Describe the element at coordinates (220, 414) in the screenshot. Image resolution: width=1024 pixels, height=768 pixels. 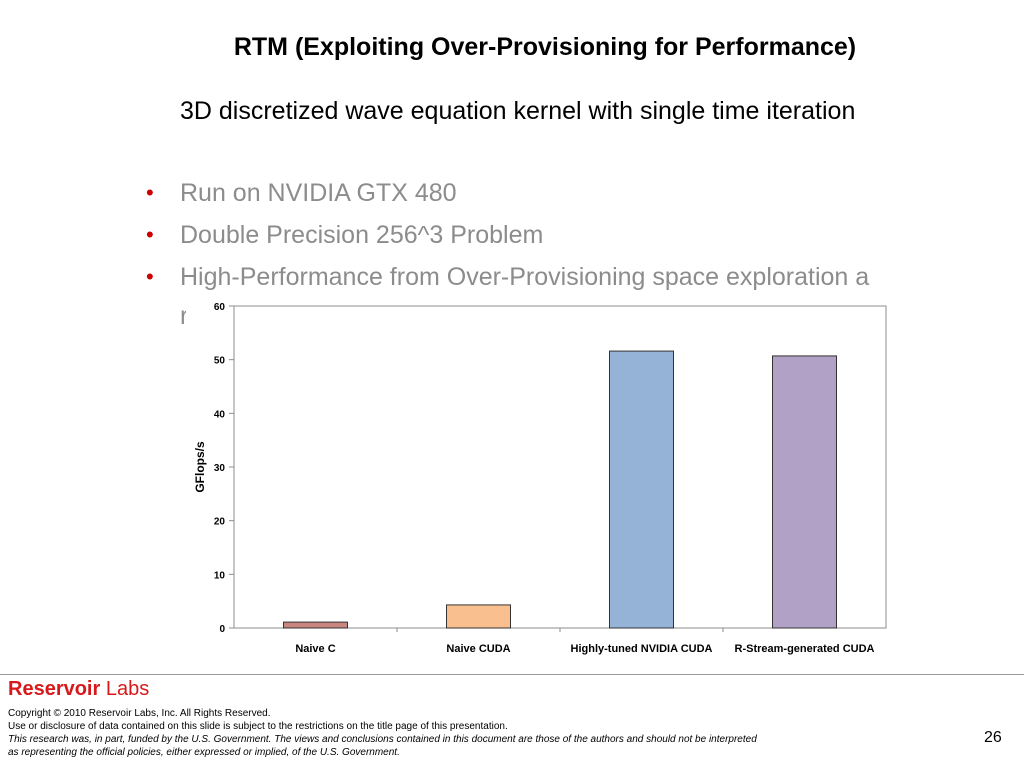
I see `y-tick-label: 40` at that location.